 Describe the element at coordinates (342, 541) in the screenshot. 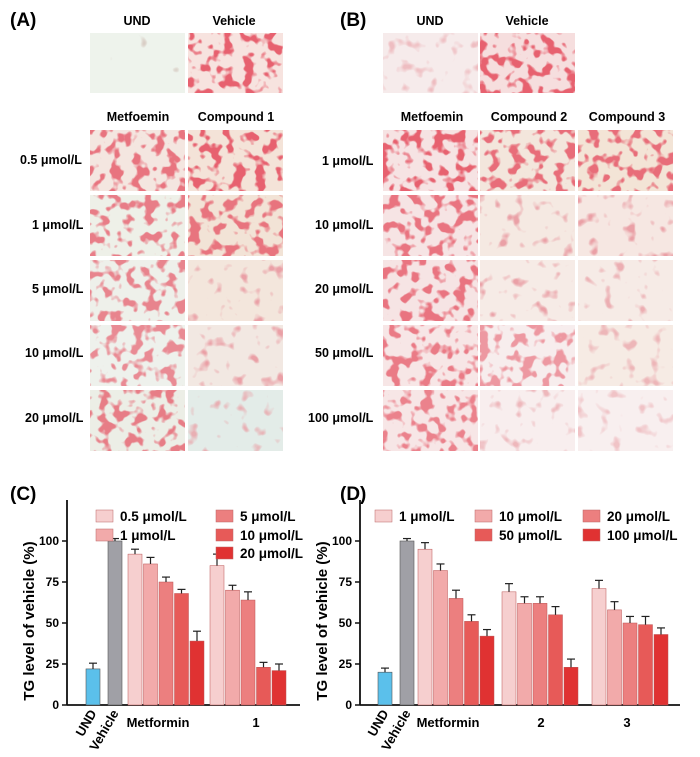

I see `y-tick-label: 100` at that location.